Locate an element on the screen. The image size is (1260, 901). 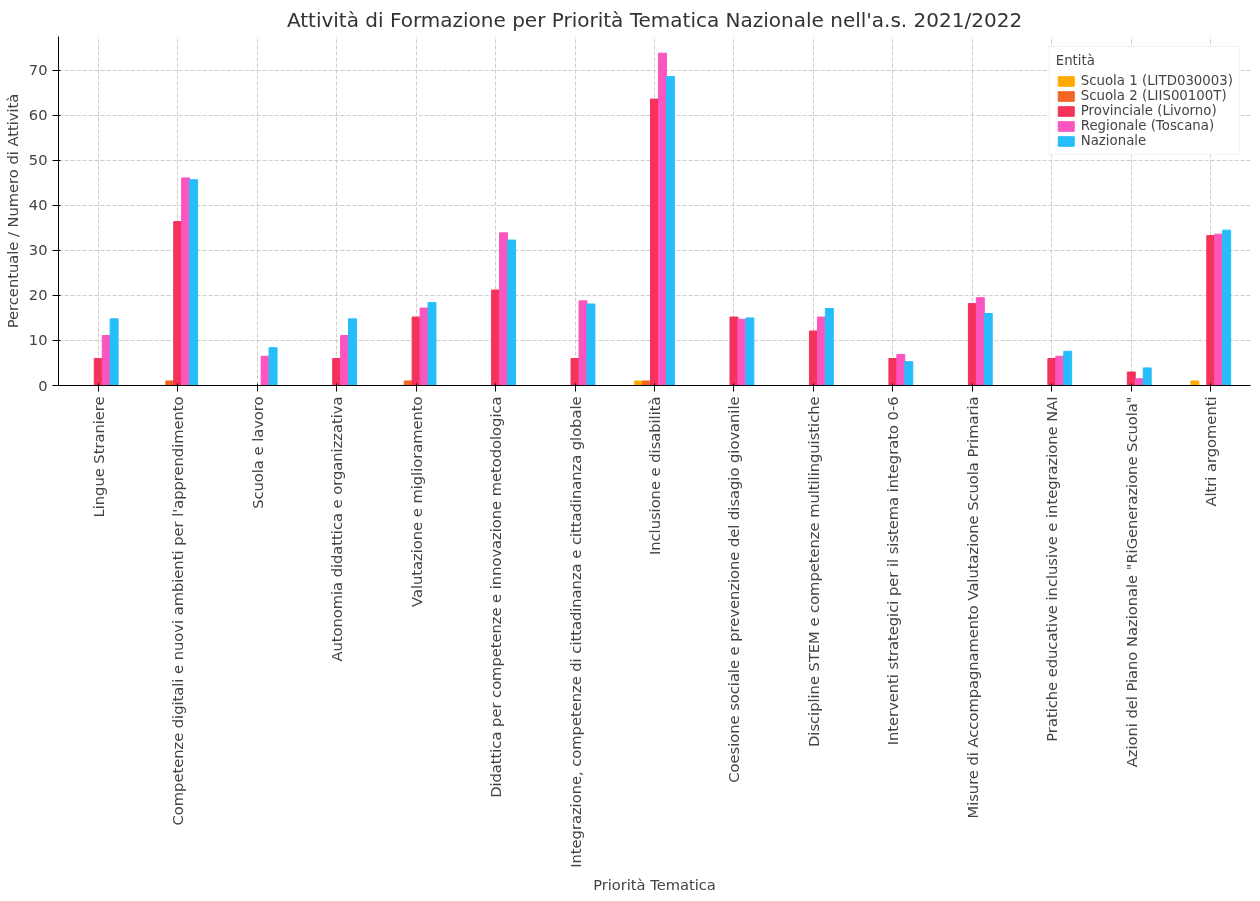
y-tick-label: 30 is located at coordinates (38, 250).